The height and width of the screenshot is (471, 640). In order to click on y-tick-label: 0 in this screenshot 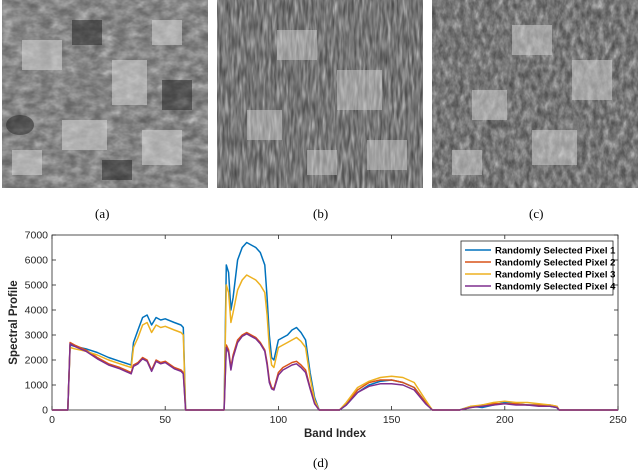, I will do `click(45, 411)`.